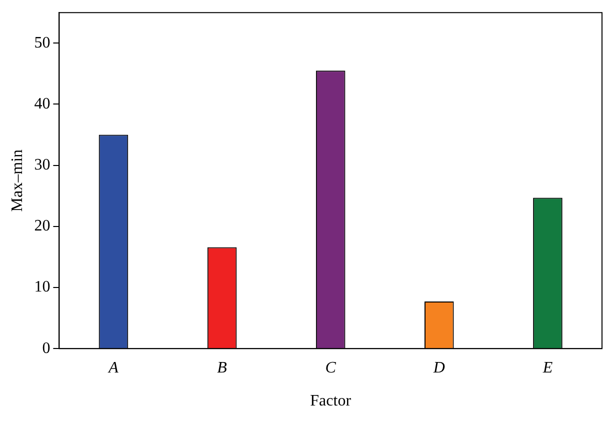 Image resolution: width=606 pixels, height=423 pixels. I want to click on y-tick-label: 30, so click(42, 165).